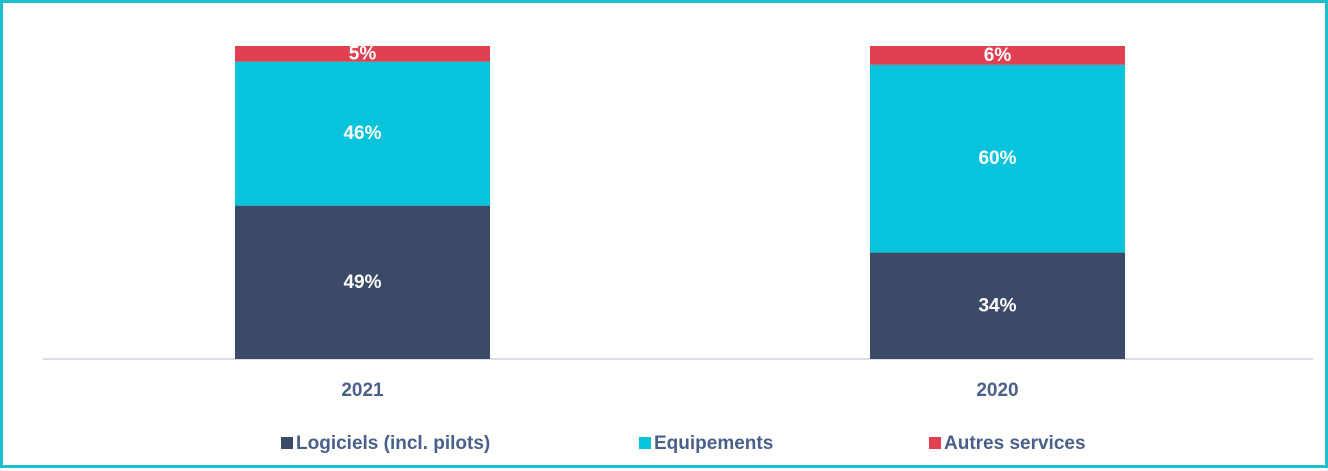 Image resolution: width=1328 pixels, height=471 pixels. Describe the element at coordinates (997, 390) in the screenshot. I see `category-label-2020: 2020` at that location.